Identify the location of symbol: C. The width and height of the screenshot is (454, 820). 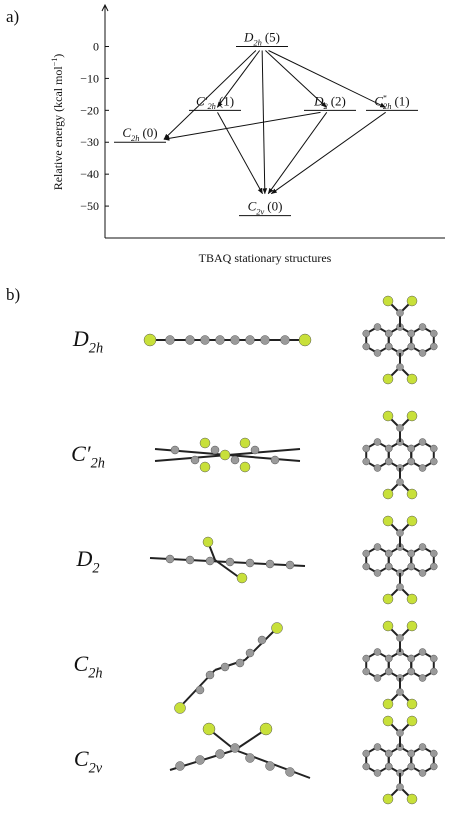
(81, 663).